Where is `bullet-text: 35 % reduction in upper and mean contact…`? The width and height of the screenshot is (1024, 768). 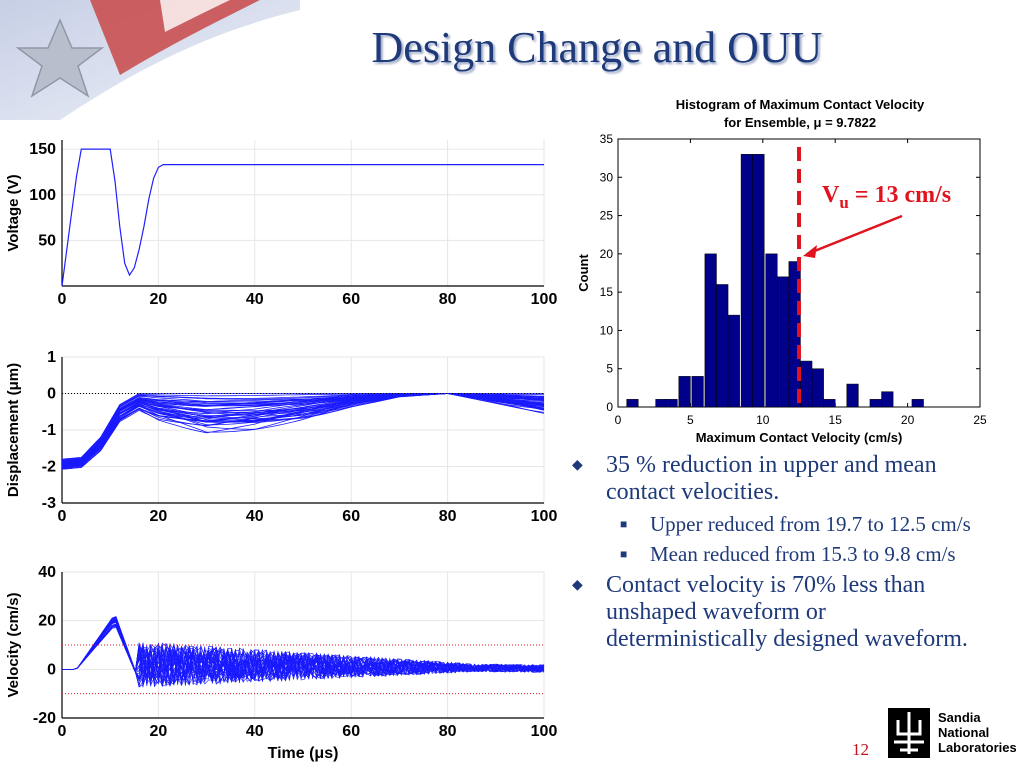 bullet-text: 35 % reduction in upper and mean contact… is located at coordinates (771, 478).